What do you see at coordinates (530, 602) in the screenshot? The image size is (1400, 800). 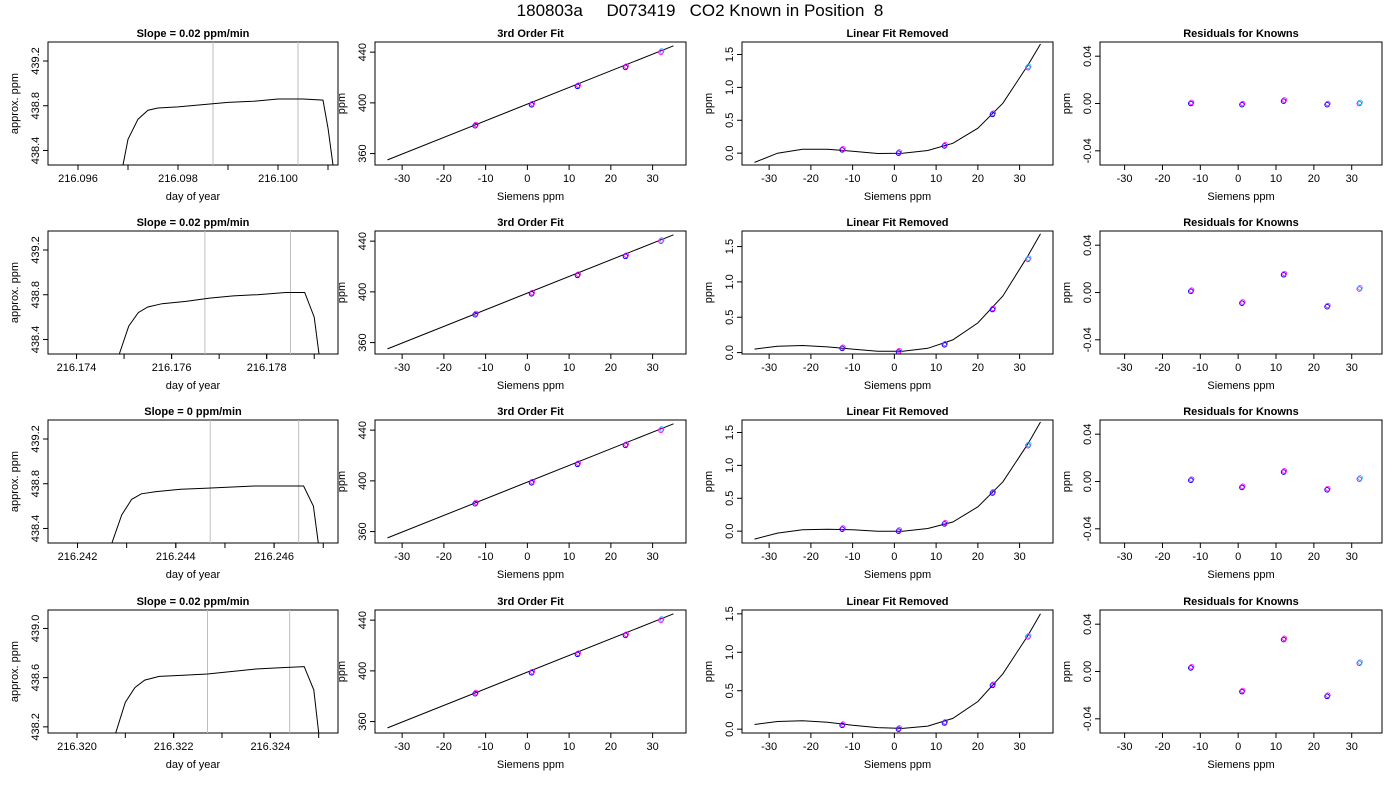 I see `panel-title: 3rd Order Fit` at bounding box center [530, 602].